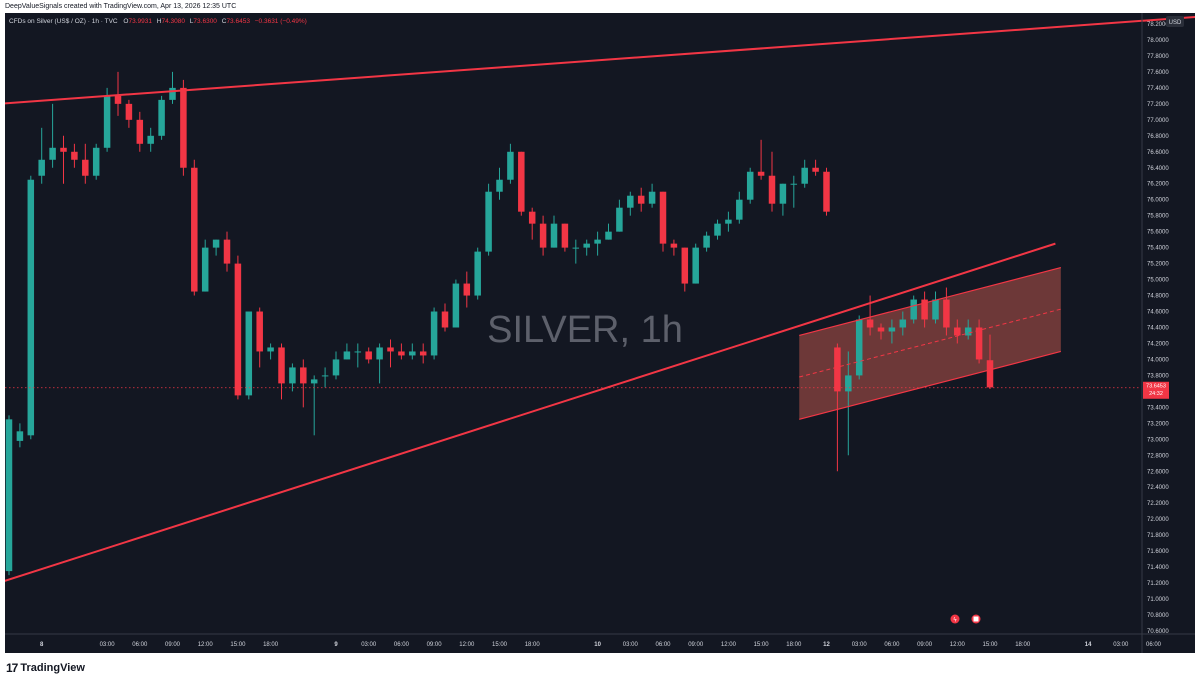 Image resolution: width=1200 pixels, height=683 pixels. What do you see at coordinates (45, 668) in the screenshot?
I see `tradingview-logo: 17 TradingView` at bounding box center [45, 668].